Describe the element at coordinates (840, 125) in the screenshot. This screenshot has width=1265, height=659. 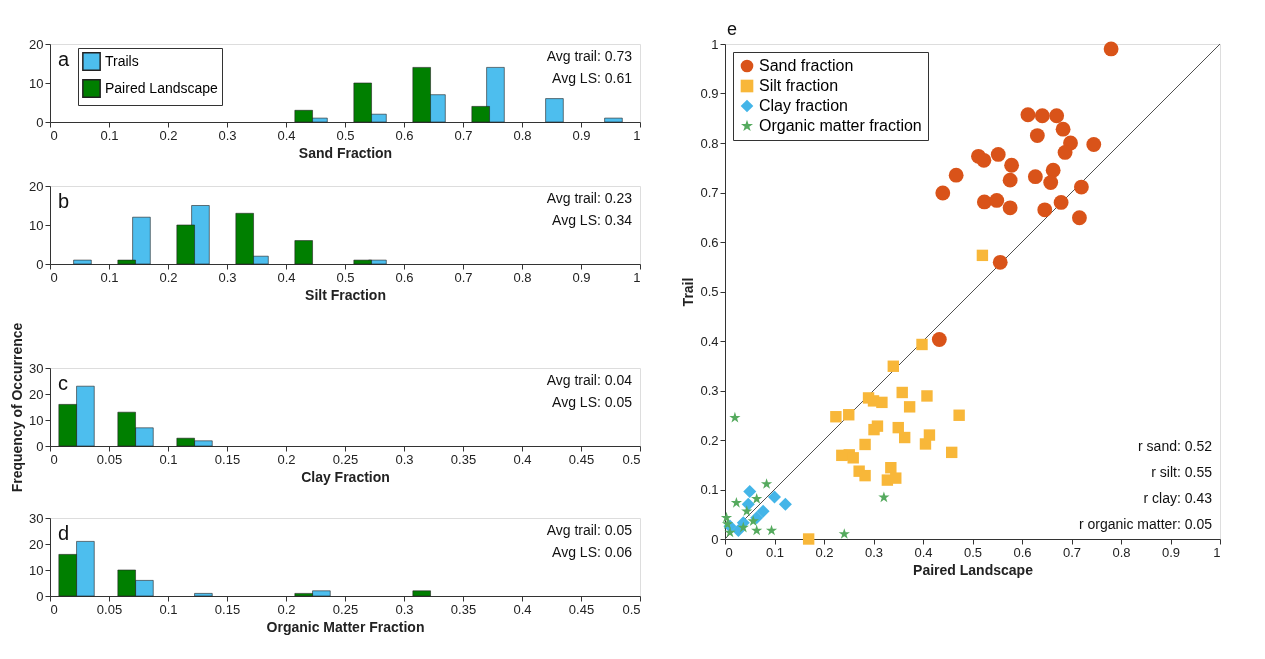
I see `legend-label: Organic matter fraction` at that location.